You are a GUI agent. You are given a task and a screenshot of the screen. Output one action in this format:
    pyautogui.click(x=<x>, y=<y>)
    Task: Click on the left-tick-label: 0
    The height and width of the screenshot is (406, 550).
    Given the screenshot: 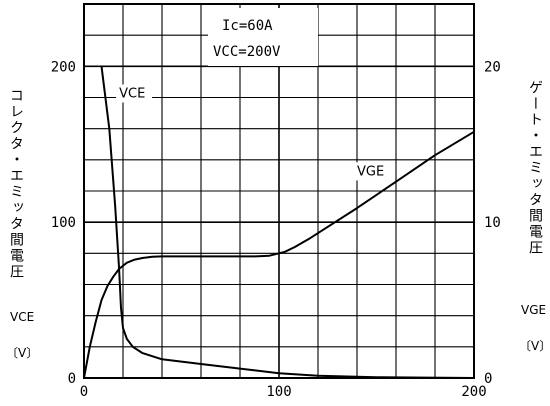 What is the action you would take?
    pyautogui.click(x=72, y=379)
    